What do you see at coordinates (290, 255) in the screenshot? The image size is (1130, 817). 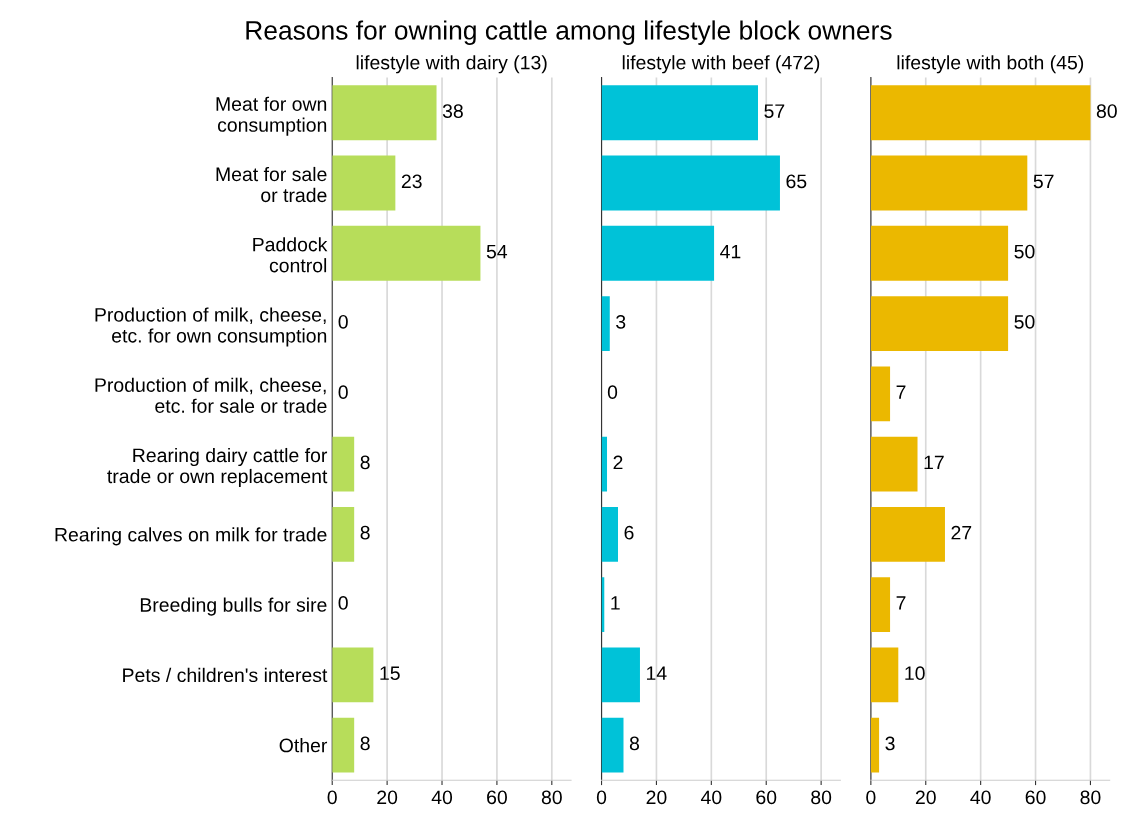 I see `y-tick-label: Paddock control` at bounding box center [290, 255].